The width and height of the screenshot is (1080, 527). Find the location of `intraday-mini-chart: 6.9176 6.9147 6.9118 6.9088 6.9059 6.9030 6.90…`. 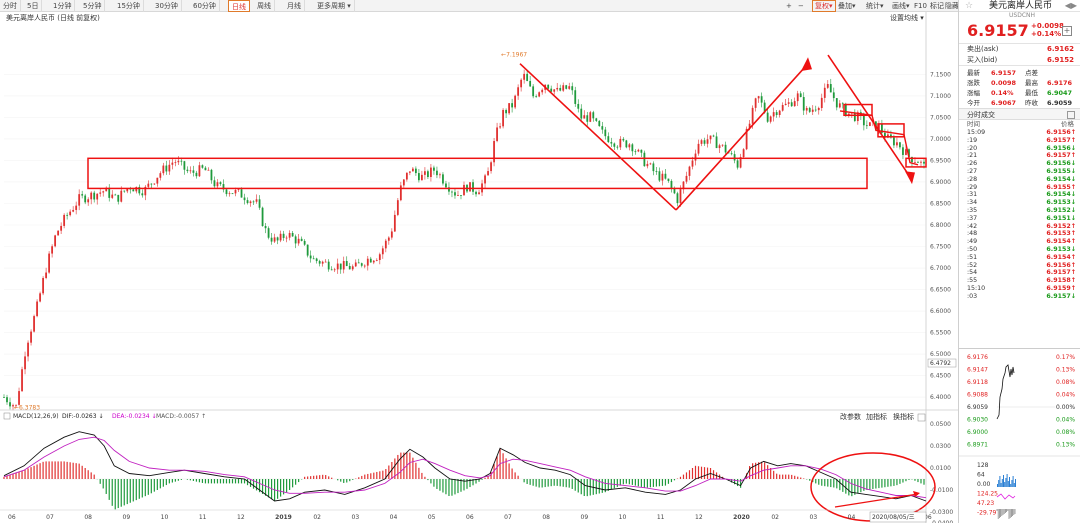

intraday-mini-chart: 6.9176 6.9147 6.9118 6.9088 6.9059 6.9030 6.90… is located at coordinates (1019, 435).